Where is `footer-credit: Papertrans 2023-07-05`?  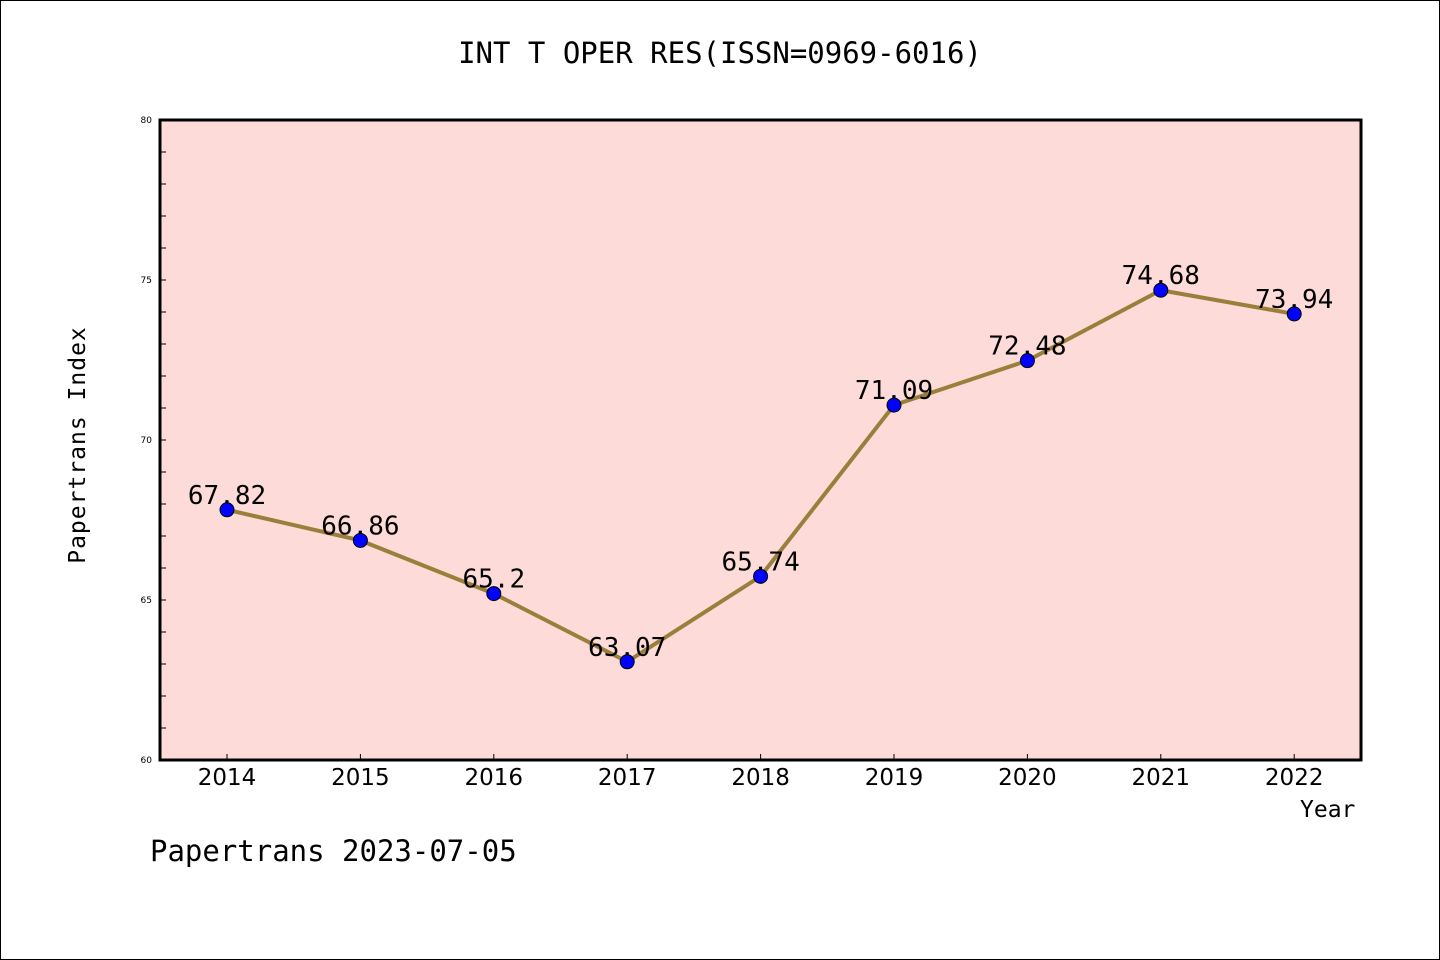
footer-credit: Papertrans 2023-07-05 is located at coordinates (333, 851).